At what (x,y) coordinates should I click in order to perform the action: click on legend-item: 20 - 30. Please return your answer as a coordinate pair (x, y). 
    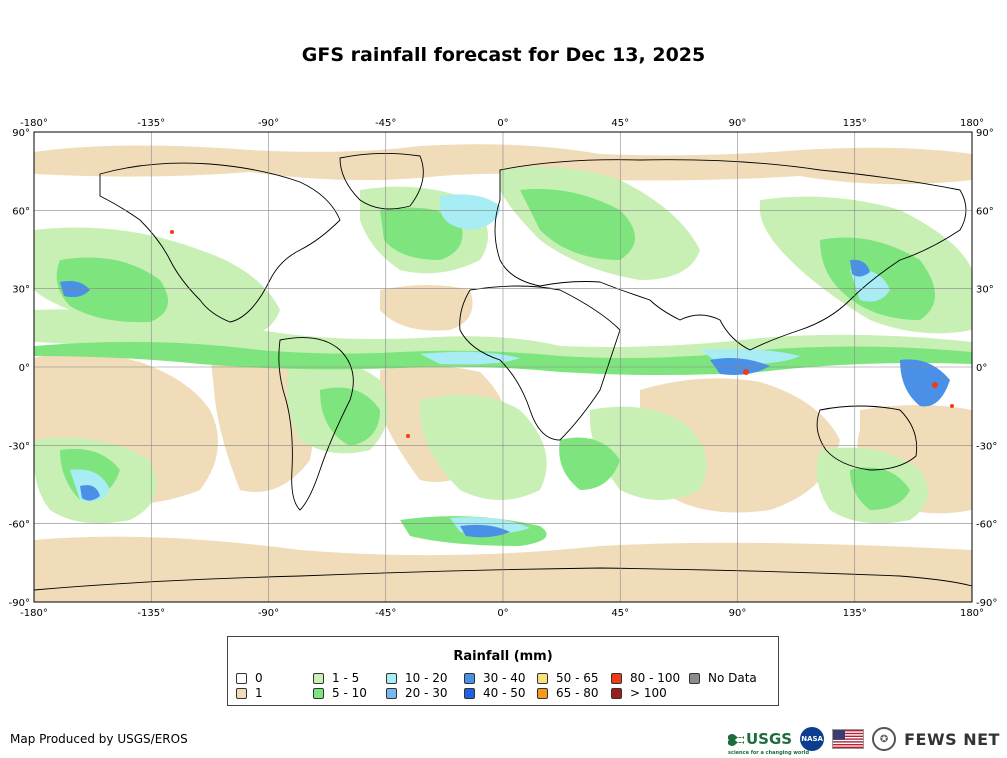
    Looking at the image, I should click on (417, 693).